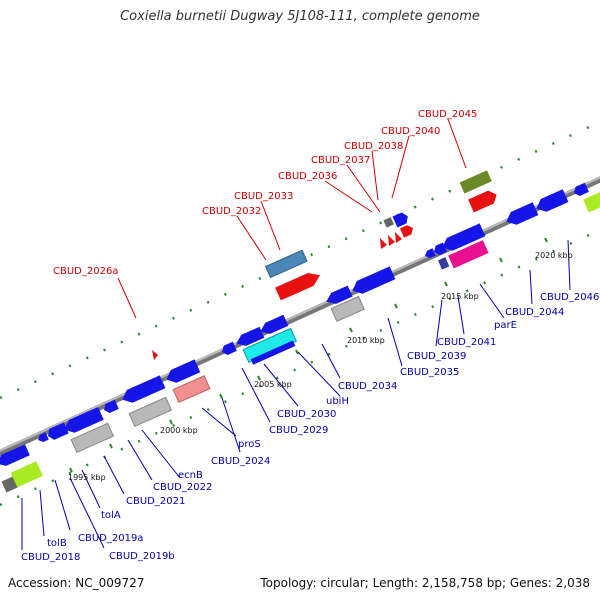 This screenshot has width=600, height=600. What do you see at coordinates (391, 240) in the screenshot?
I see `gene-CBUD_2037` at bounding box center [391, 240].